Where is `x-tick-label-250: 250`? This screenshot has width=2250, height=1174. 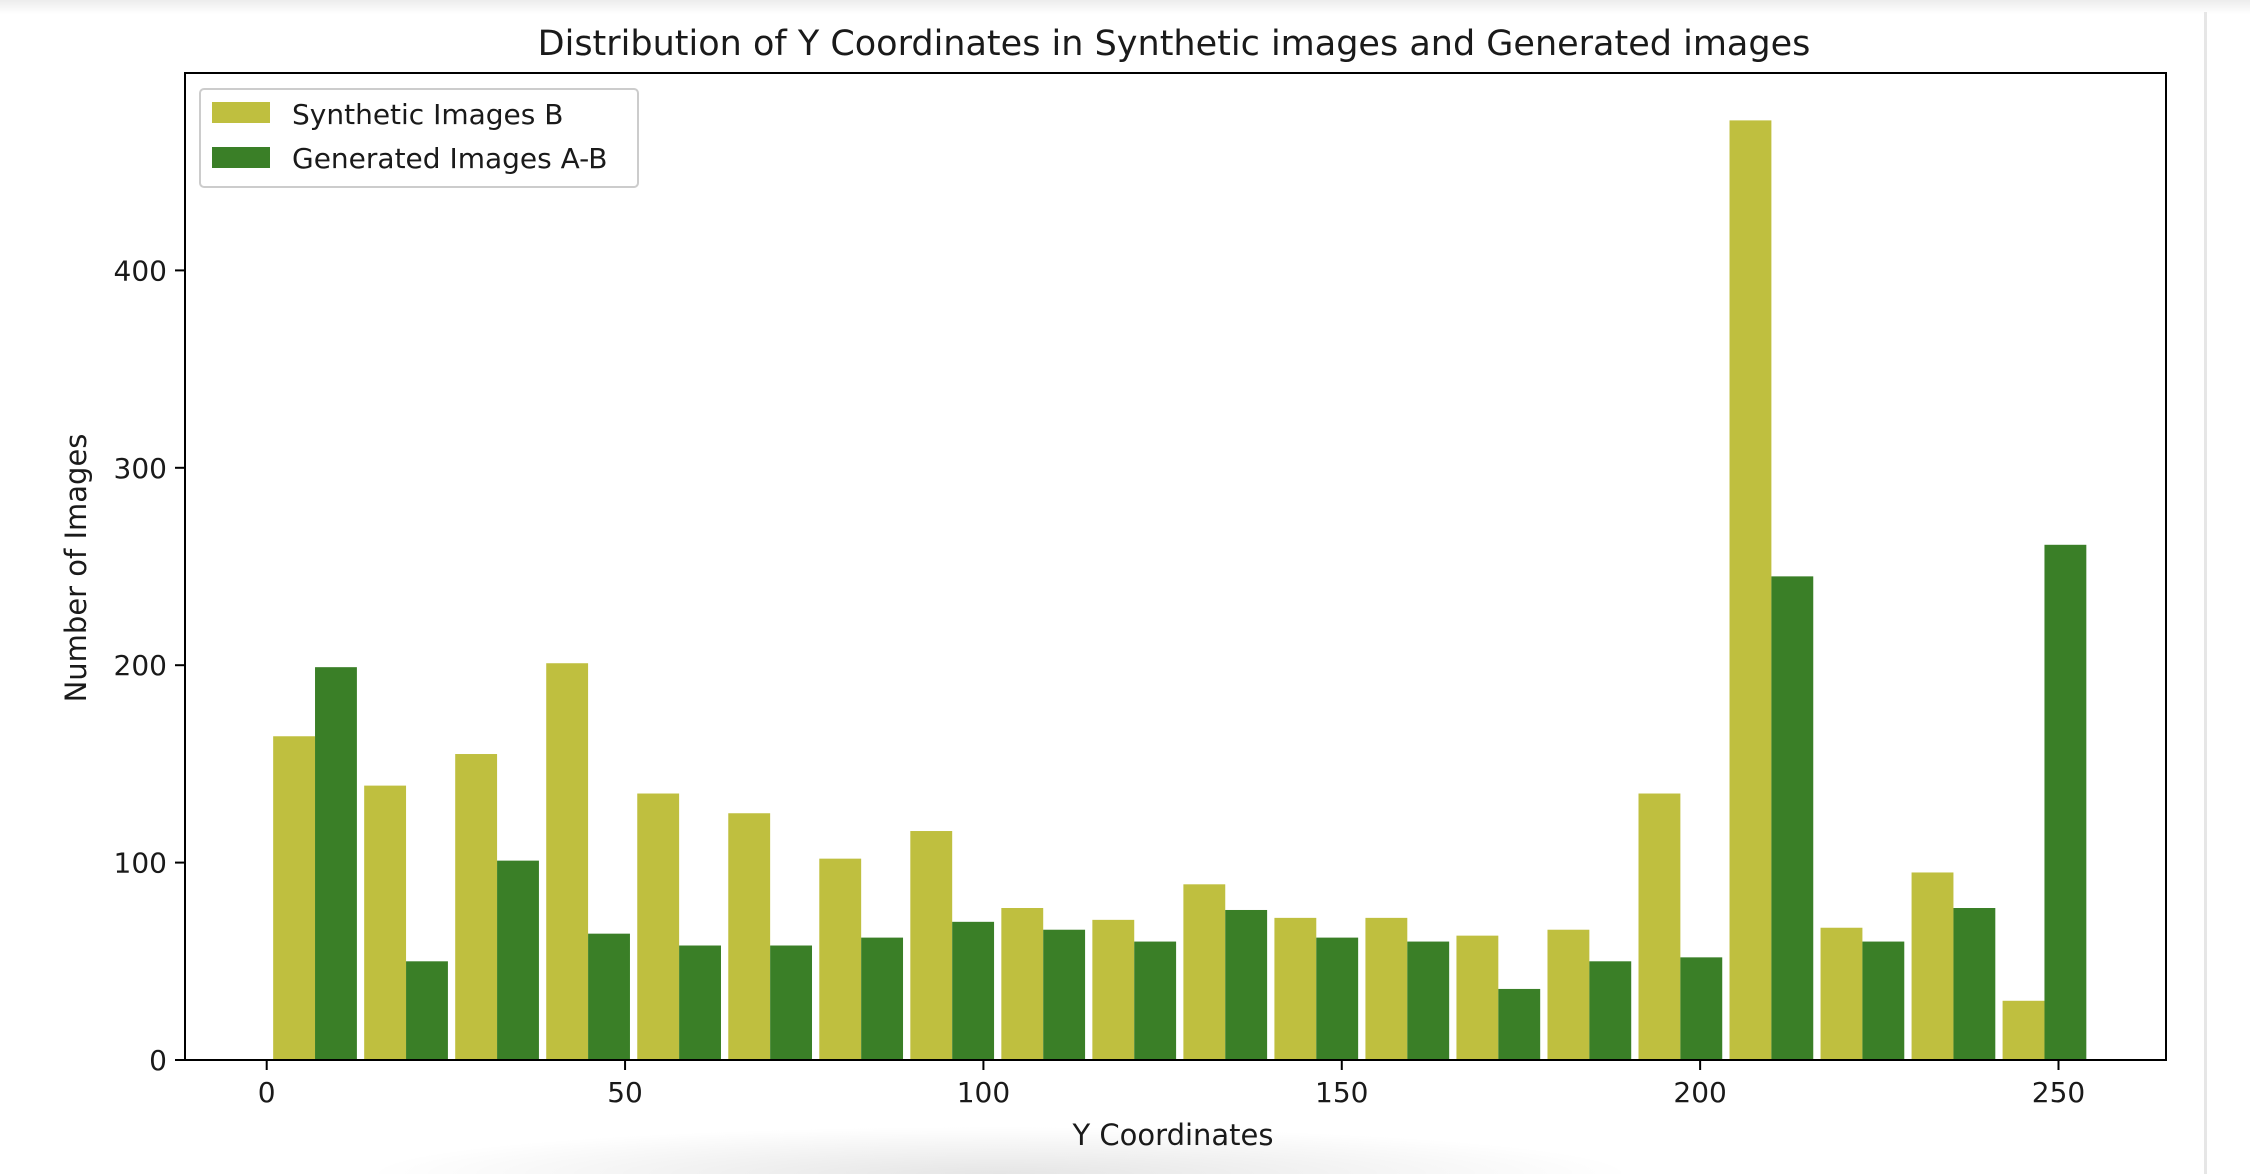
x-tick-label-250: 250 is located at coordinates (2058, 1092).